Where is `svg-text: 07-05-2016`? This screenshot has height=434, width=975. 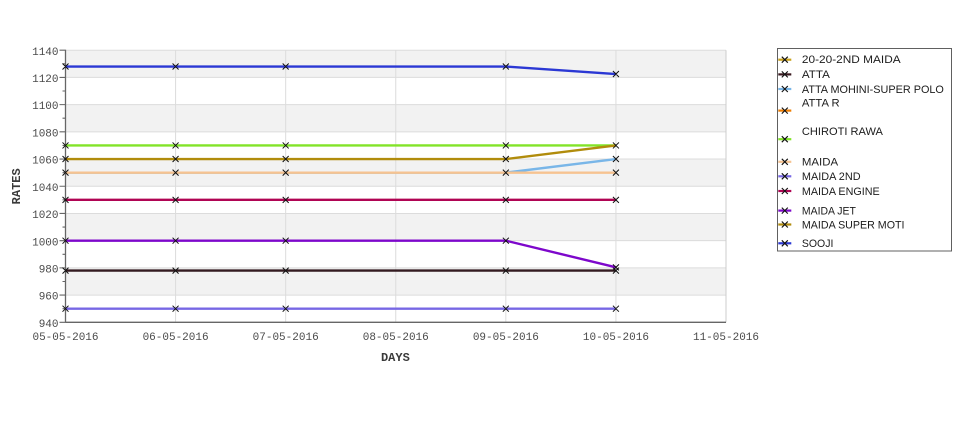 svg-text: 07-05-2016 is located at coordinates (286, 338).